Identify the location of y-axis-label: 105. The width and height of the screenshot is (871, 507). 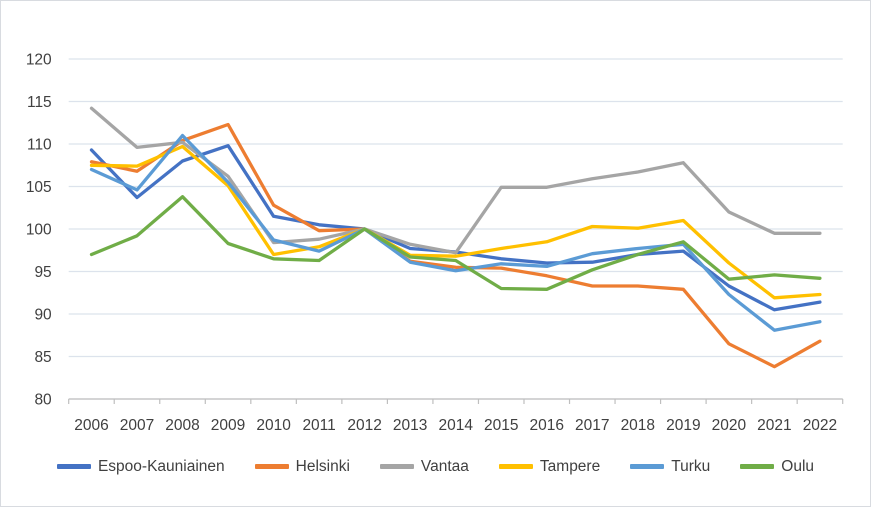
(39, 187).